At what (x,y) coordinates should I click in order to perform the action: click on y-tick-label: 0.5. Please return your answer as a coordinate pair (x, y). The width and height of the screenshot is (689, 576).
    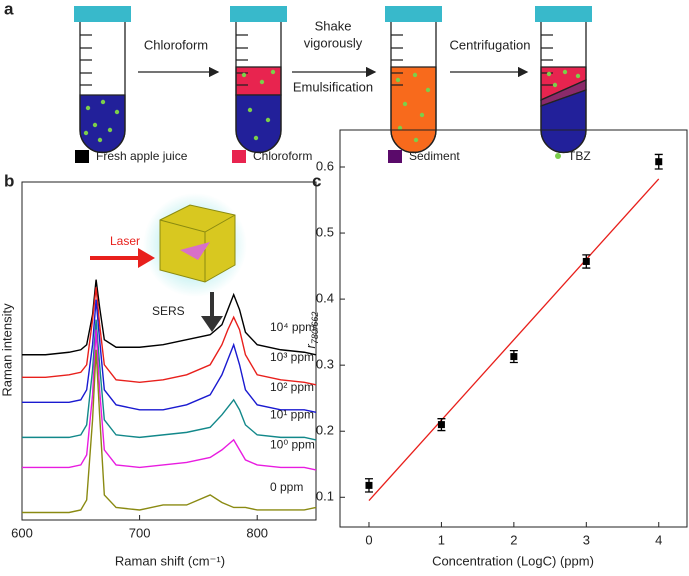
    Looking at the image, I should click on (325, 231).